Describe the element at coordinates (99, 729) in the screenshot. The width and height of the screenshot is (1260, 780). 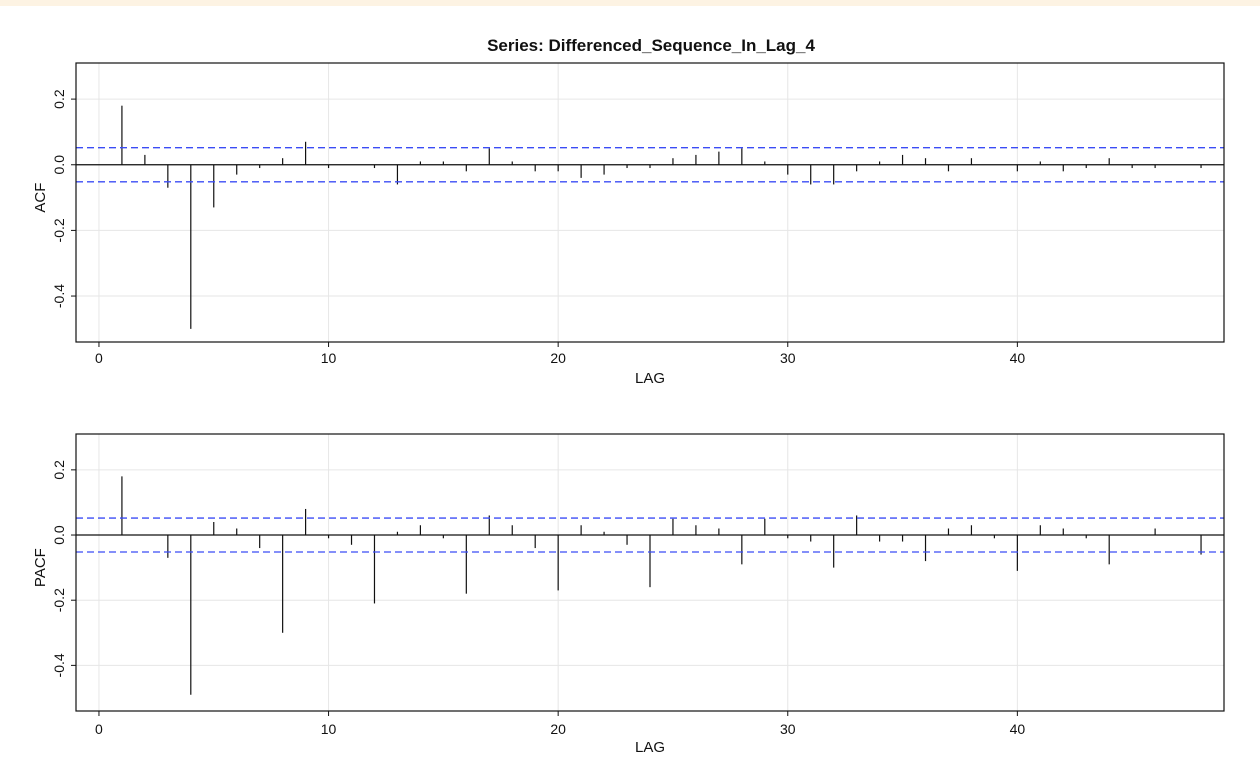
I see `pacf-x-tick-label: 0` at that location.